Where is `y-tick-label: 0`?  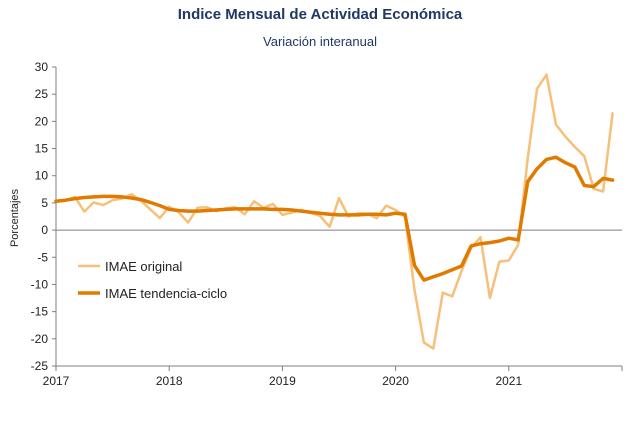
y-tick-label: 0 is located at coordinates (44, 230).